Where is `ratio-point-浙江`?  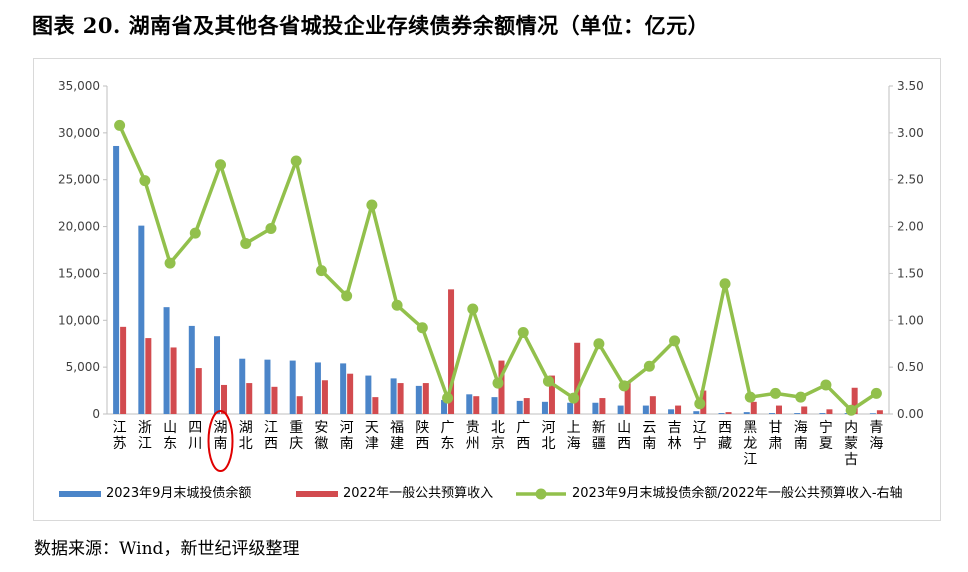
ratio-point-浙江 is located at coordinates (145, 181).